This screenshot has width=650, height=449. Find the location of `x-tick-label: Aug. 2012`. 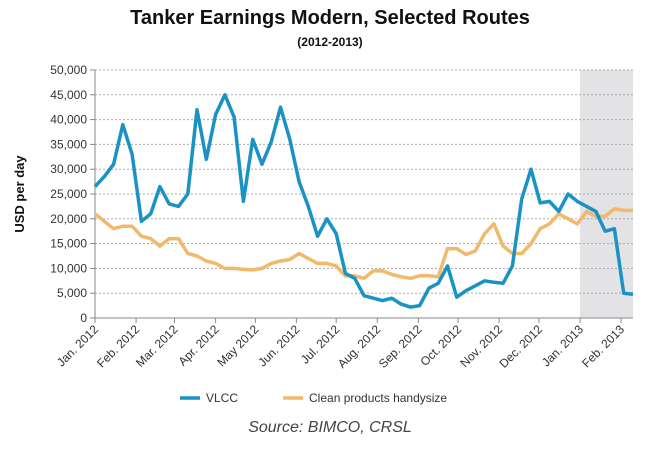

x-tick-label: Aug. 2012 is located at coordinates (359, 346).